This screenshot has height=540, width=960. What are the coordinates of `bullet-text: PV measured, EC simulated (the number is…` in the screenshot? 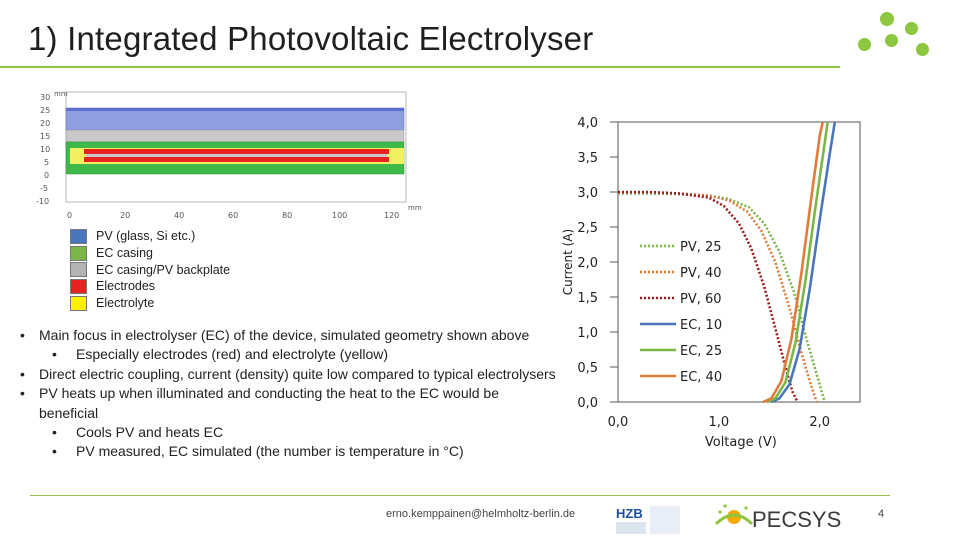 It's located at (270, 451).